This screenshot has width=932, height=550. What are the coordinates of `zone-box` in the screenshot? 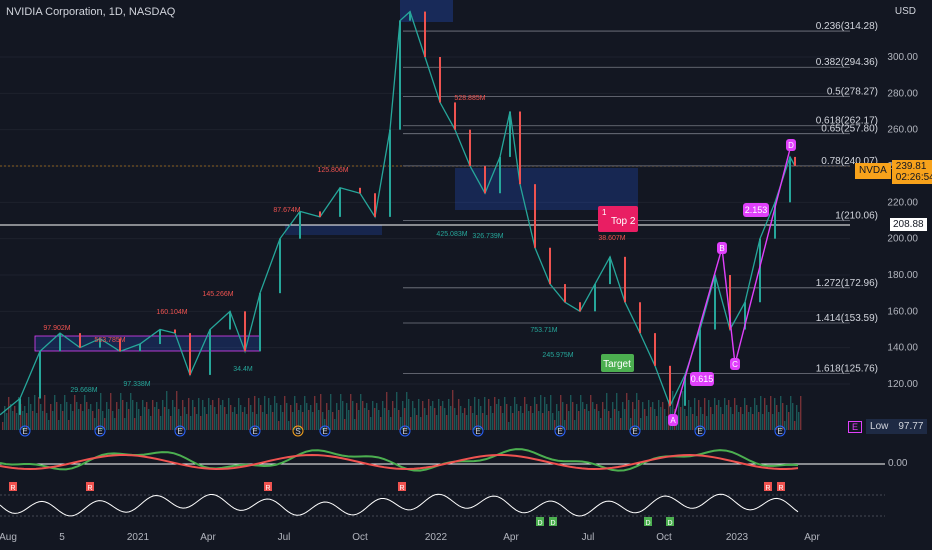 It's located at (426, 11).